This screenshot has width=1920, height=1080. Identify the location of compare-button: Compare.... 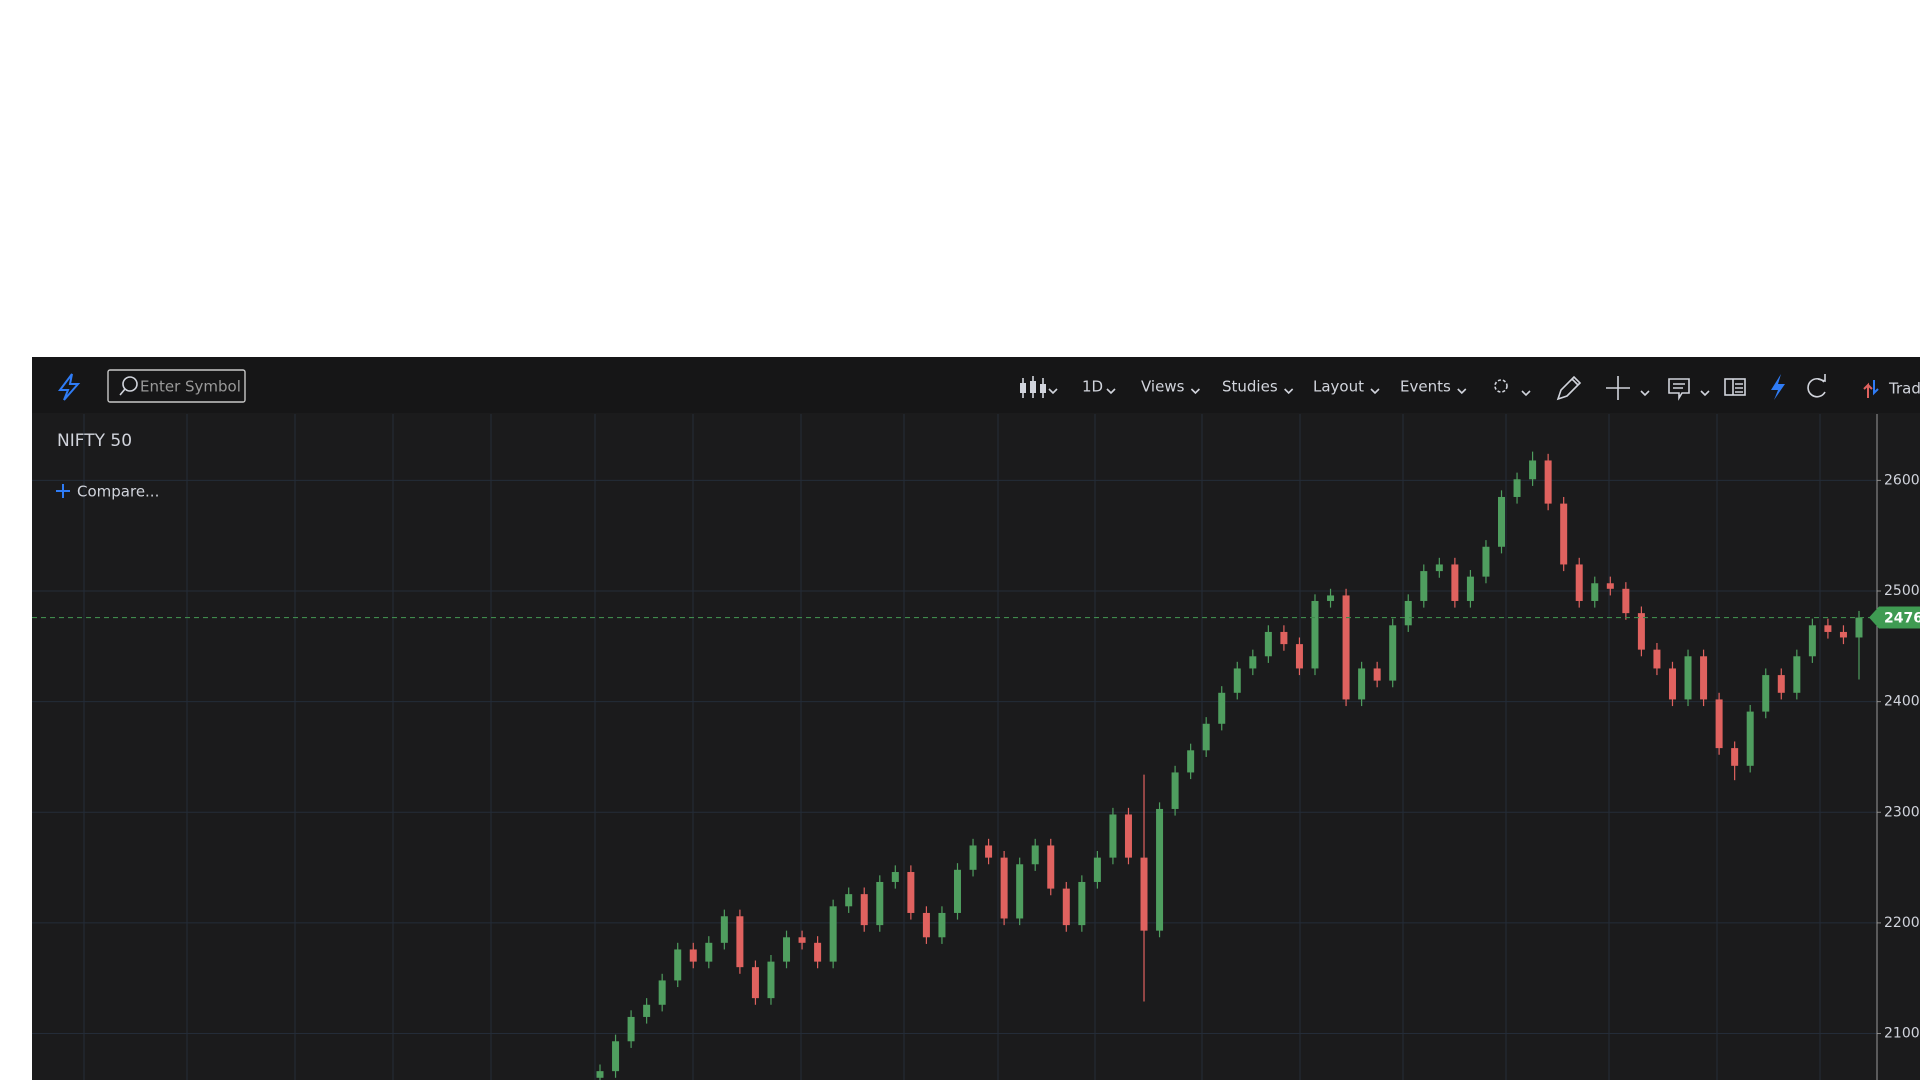
(118, 492).